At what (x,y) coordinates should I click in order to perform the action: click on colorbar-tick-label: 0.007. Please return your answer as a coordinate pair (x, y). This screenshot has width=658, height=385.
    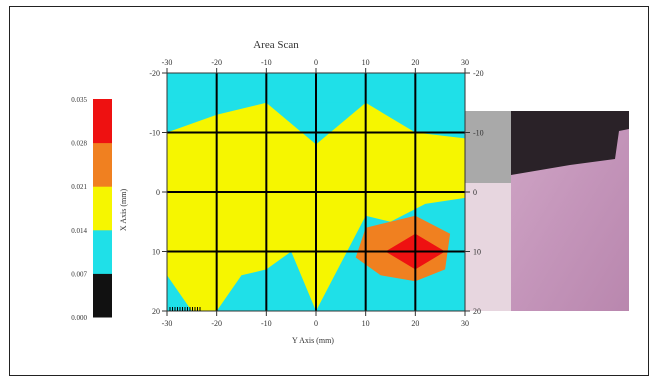
    Looking at the image, I should click on (79, 274).